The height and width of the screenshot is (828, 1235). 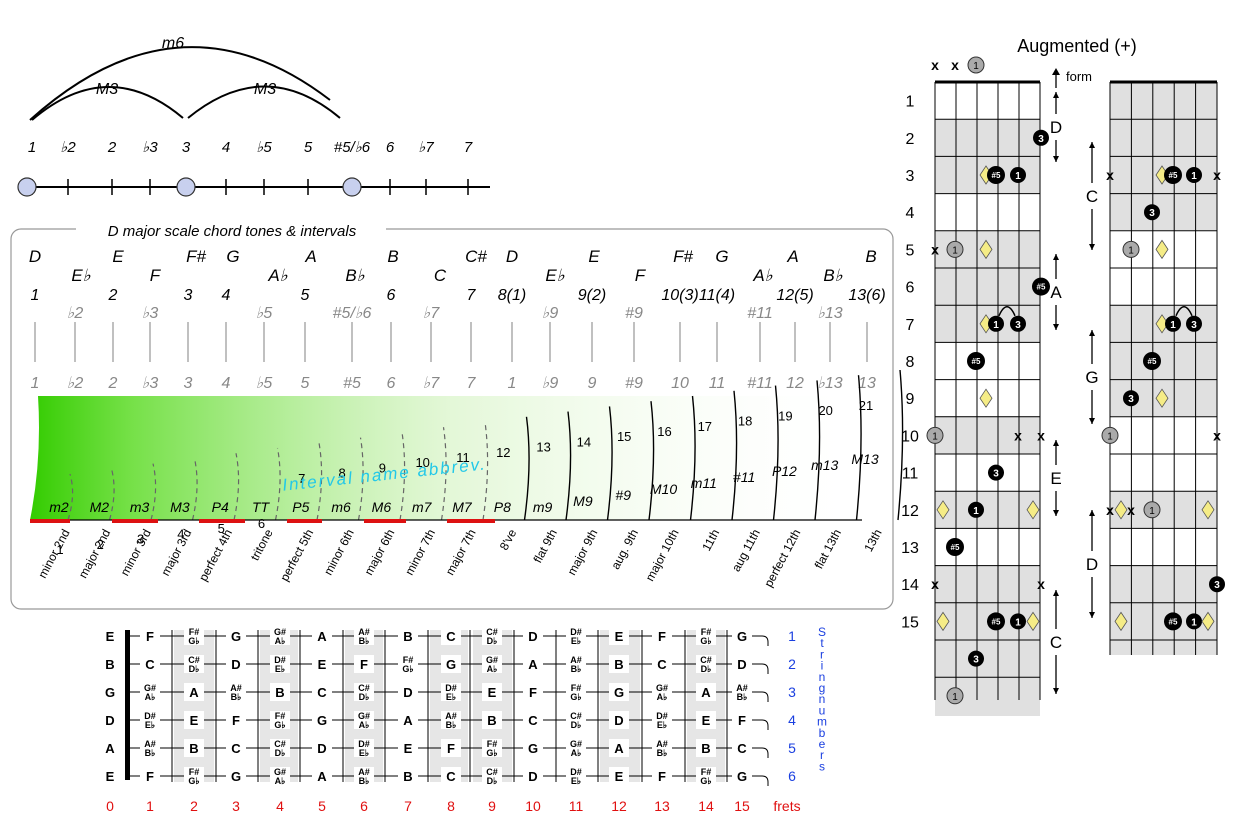 What do you see at coordinates (1131, 249) in the screenshot?
I see `root-marker` at bounding box center [1131, 249].